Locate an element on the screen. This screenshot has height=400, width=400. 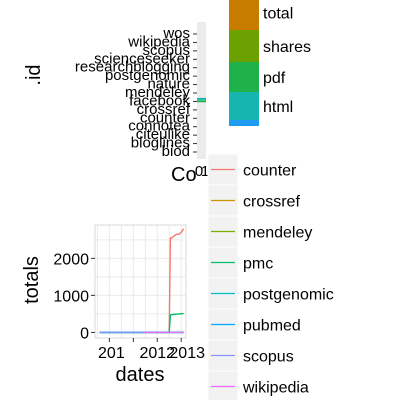
bottom-panel-background is located at coordinates (140, 281).